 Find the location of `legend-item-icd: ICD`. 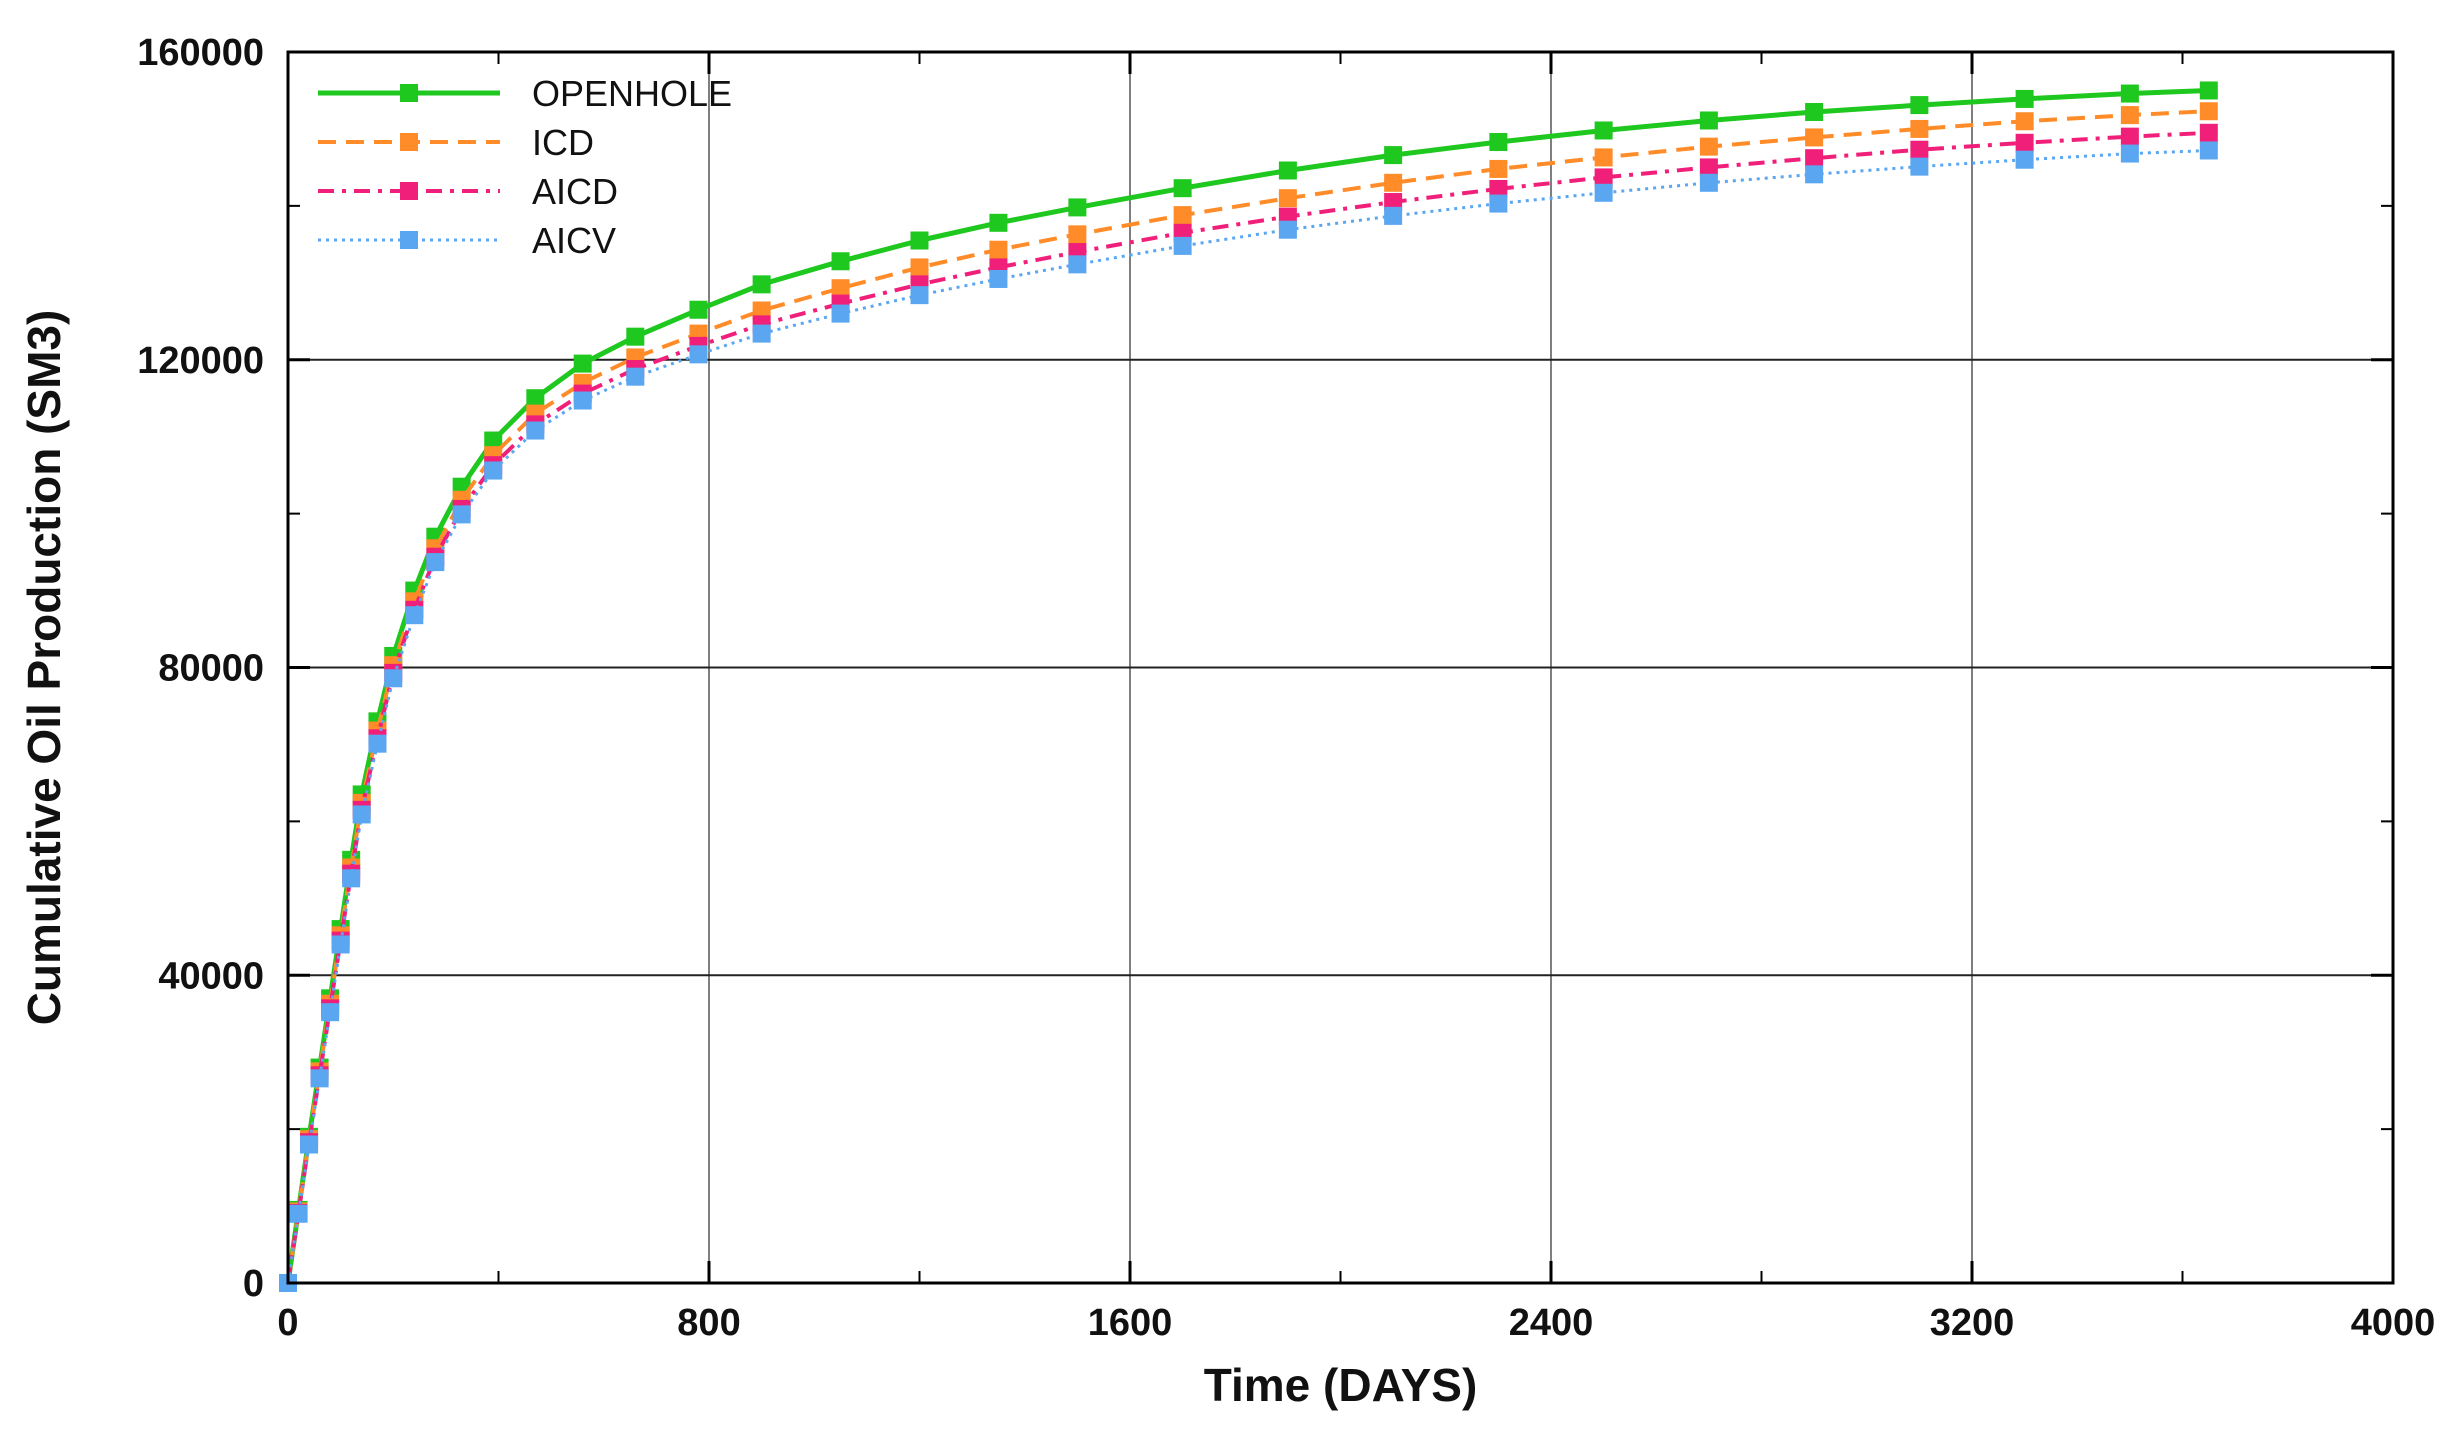

legend-item-icd: ICD is located at coordinates (456, 142).